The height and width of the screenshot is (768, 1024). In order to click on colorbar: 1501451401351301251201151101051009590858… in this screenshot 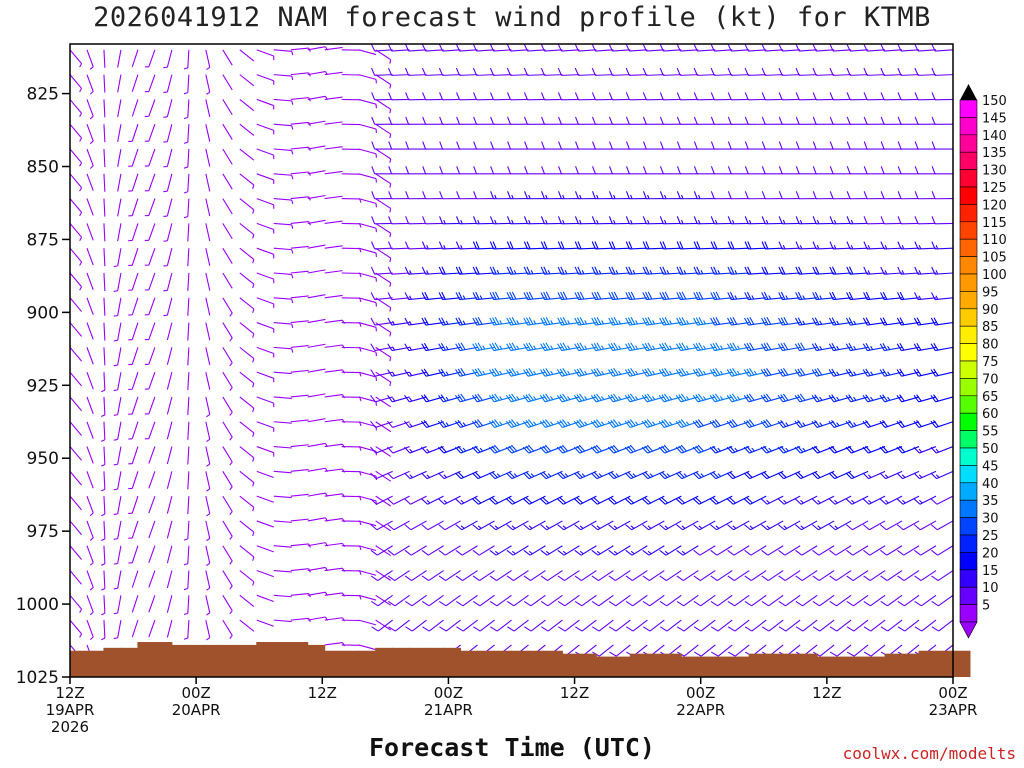, I will do `click(983, 361)`.